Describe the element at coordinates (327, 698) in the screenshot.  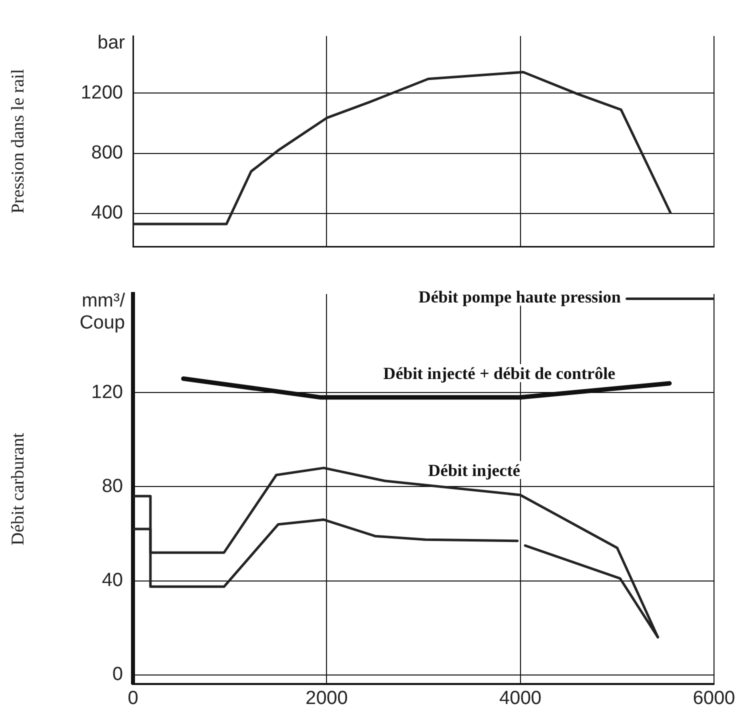
I see `x-tick-label: 2000` at that location.